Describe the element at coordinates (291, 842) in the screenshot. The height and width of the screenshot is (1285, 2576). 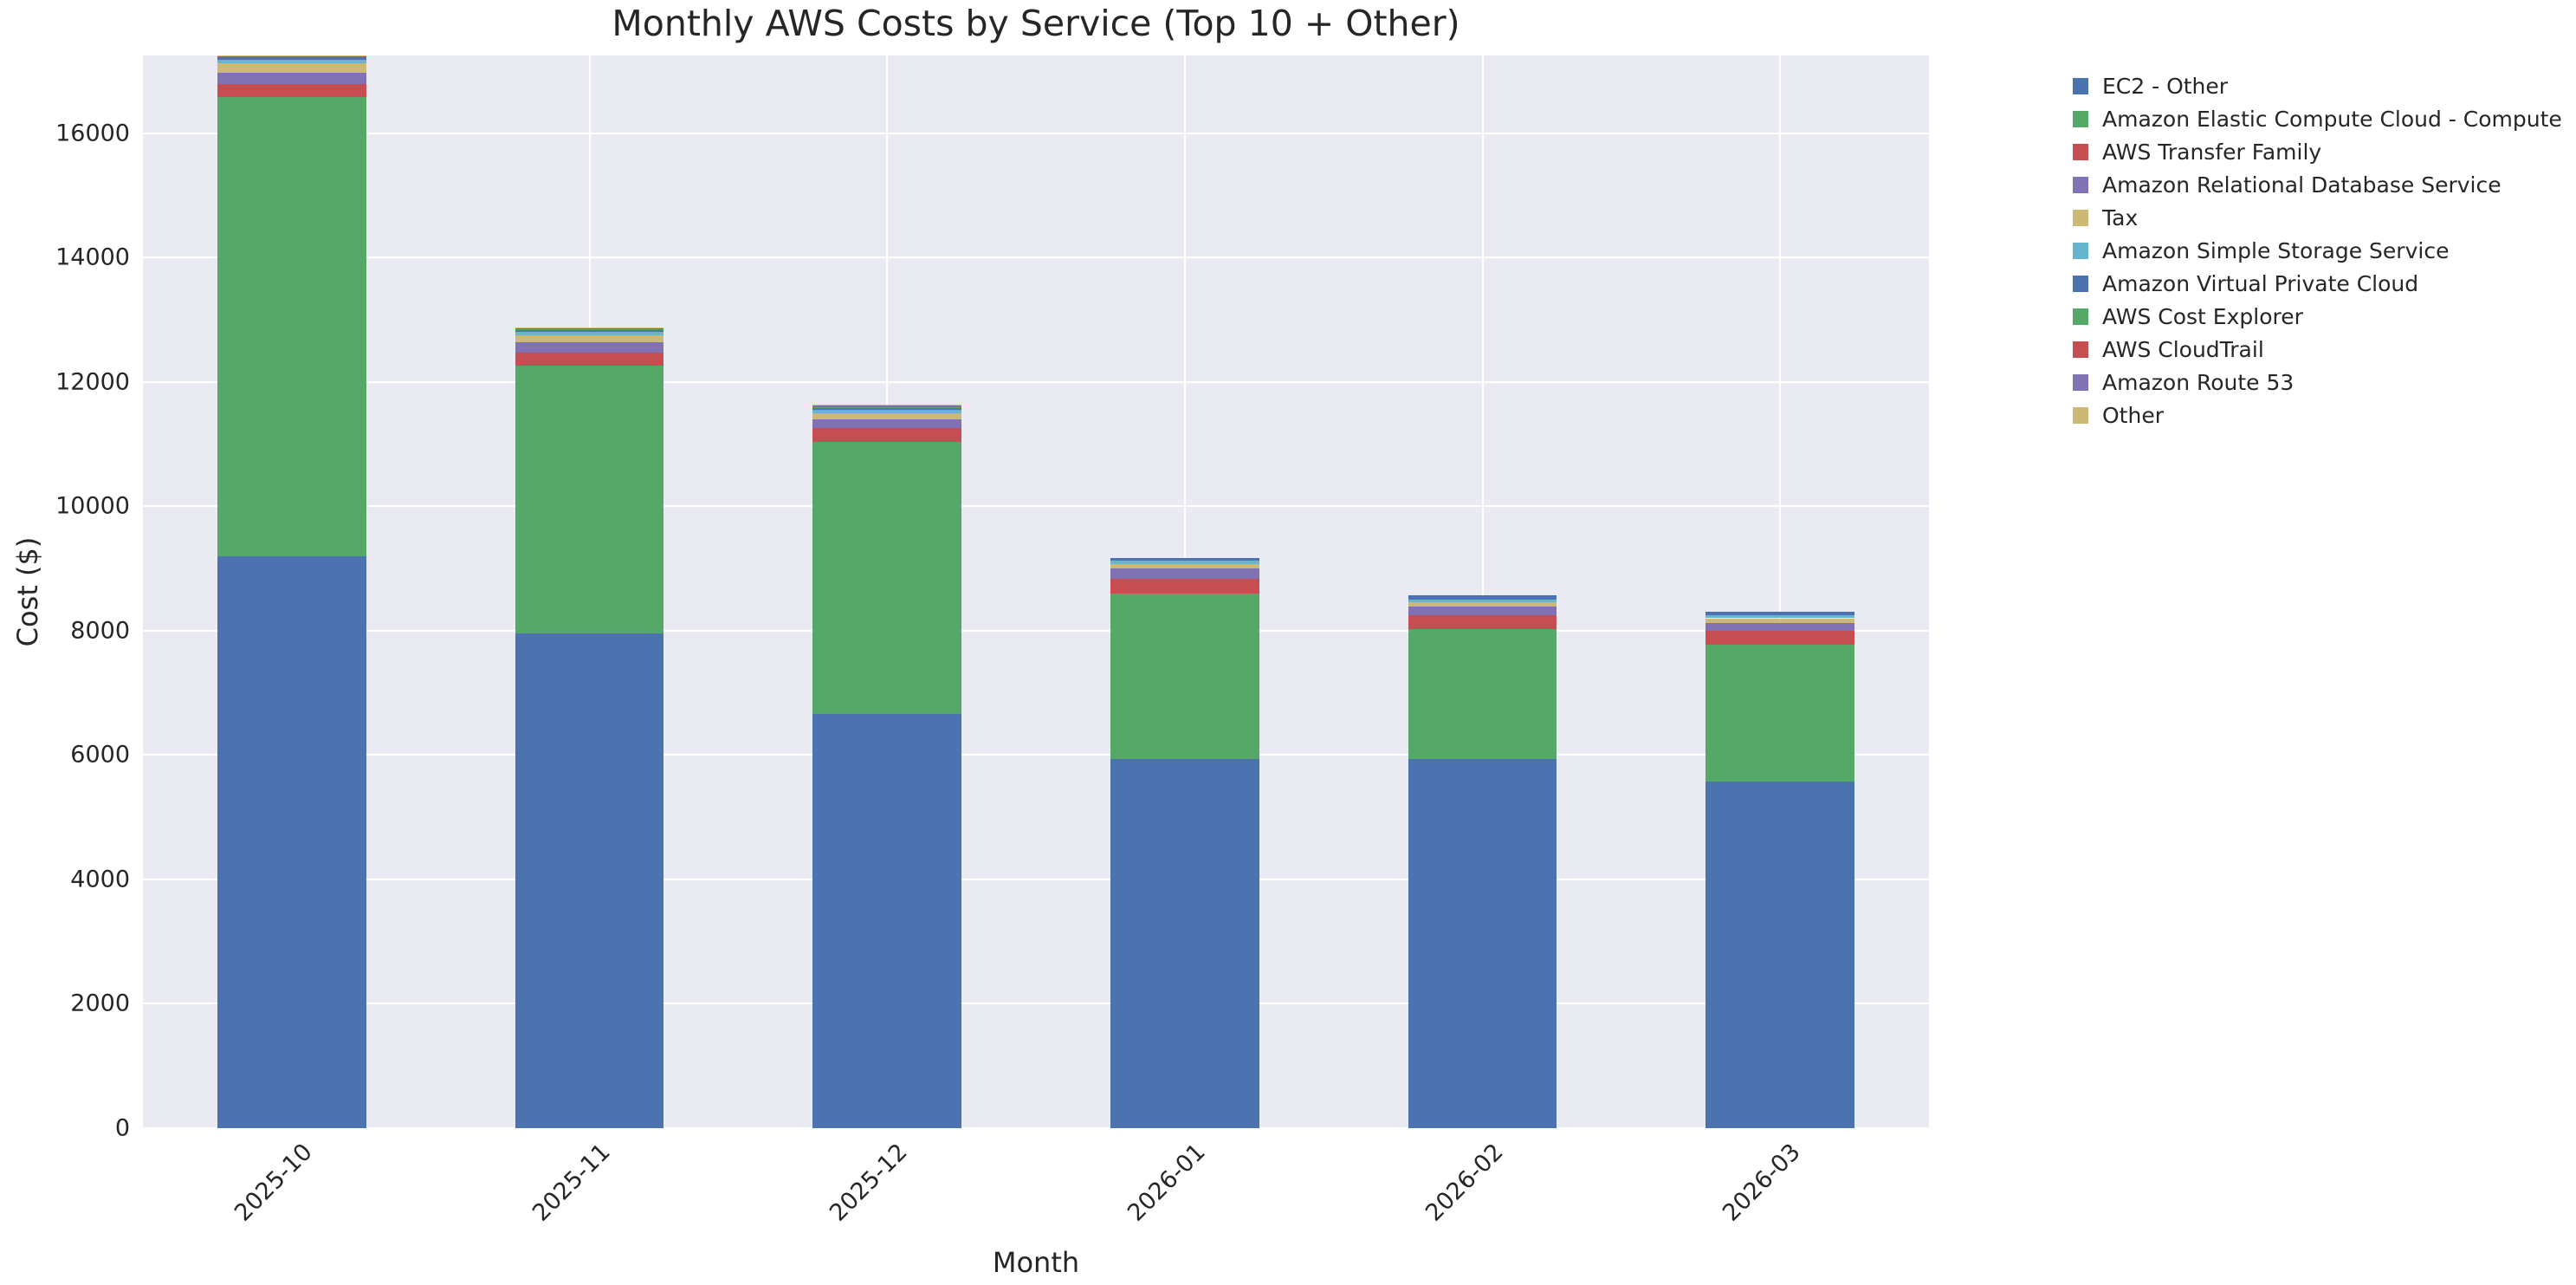
I see `bar-segment-2025-10-ec2-other` at that location.